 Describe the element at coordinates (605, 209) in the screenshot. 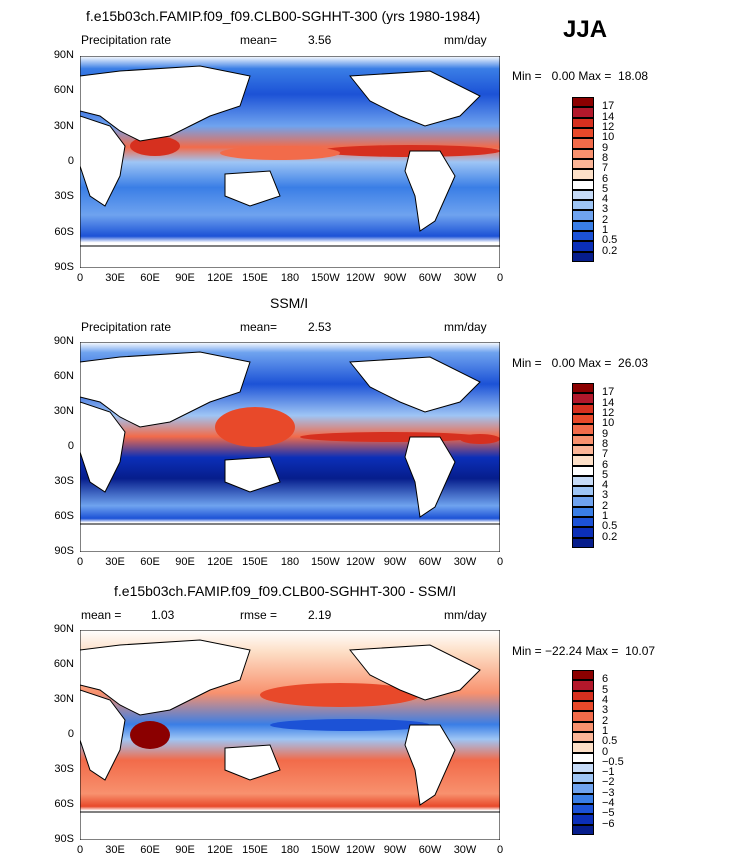

I see `colorbar-label: 3` at that location.